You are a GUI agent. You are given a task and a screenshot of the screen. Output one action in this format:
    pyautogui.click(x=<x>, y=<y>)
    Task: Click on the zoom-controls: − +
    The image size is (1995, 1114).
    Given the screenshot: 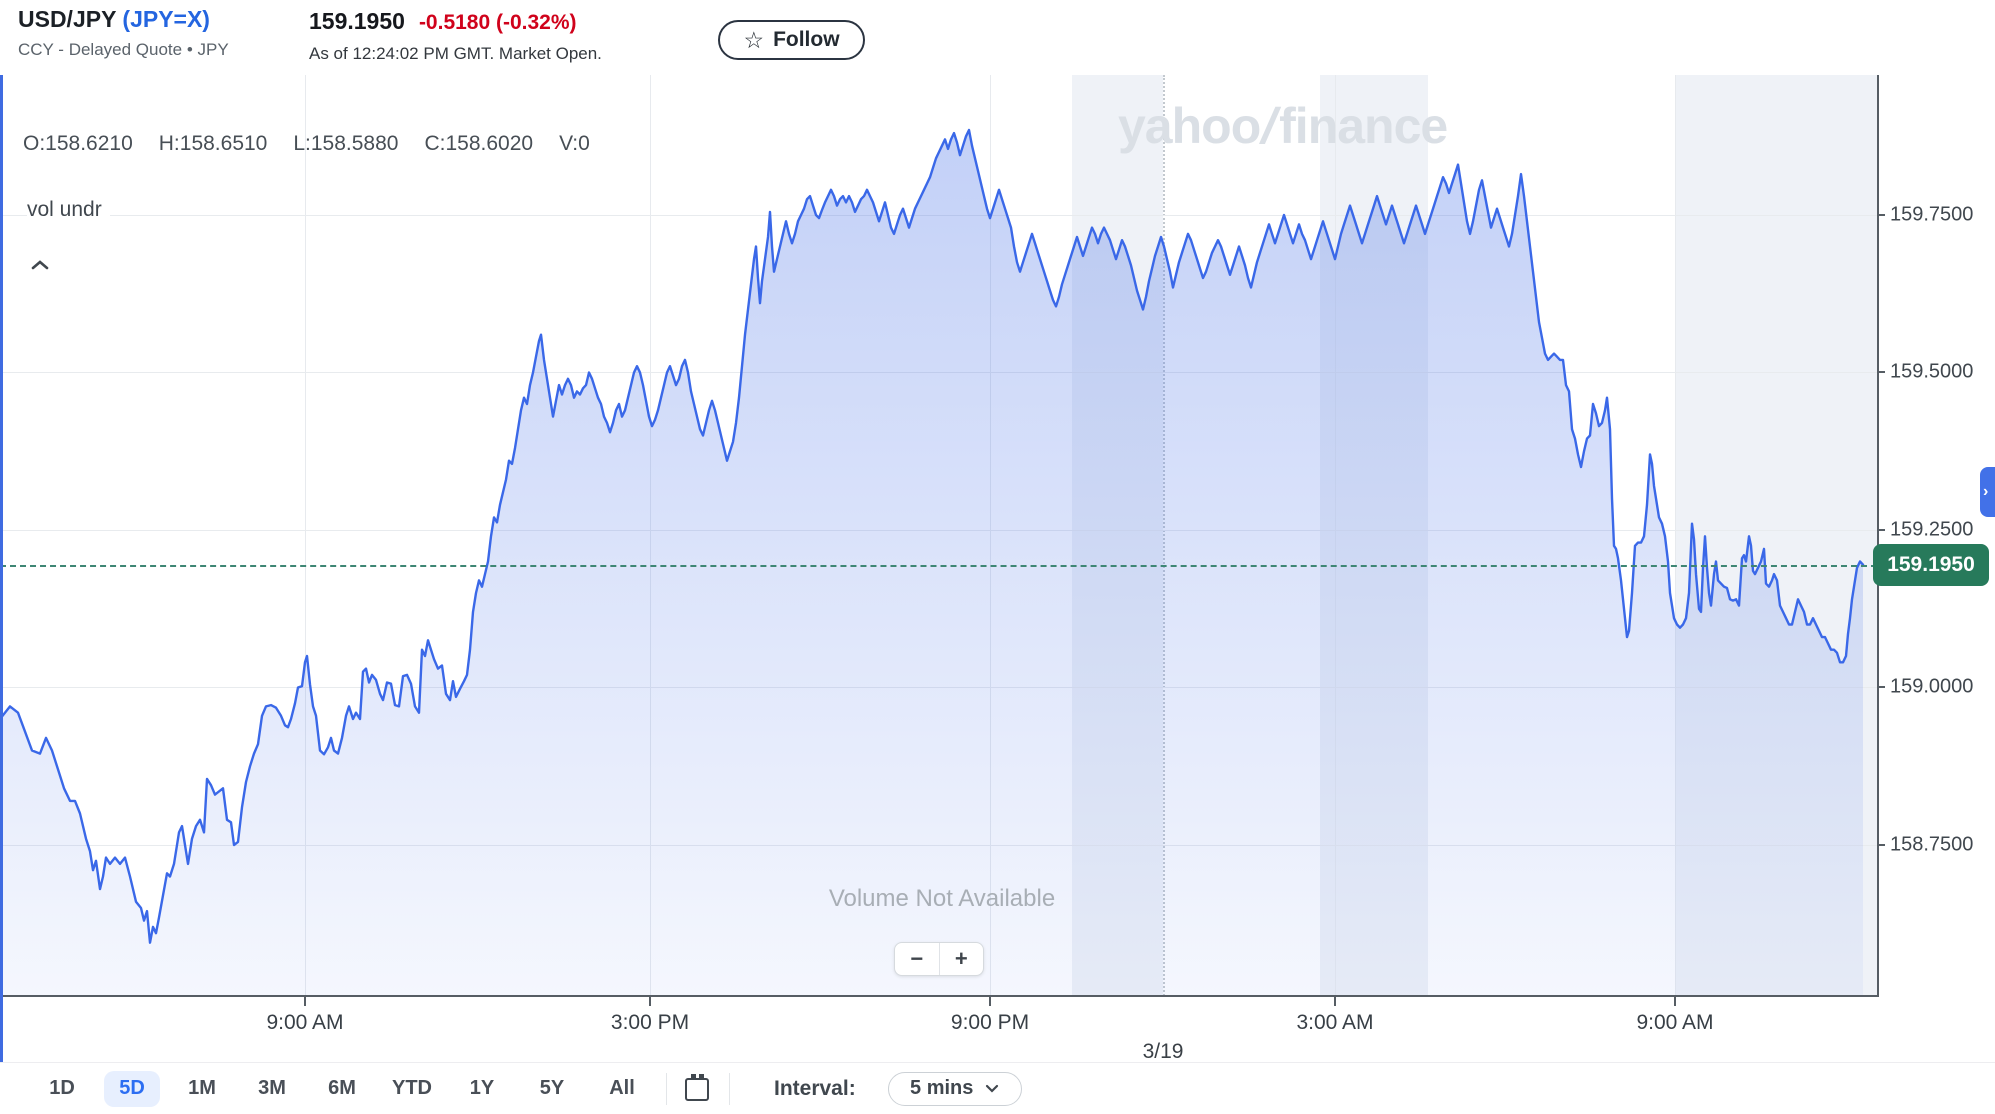 What is the action you would take?
    pyautogui.click(x=939, y=959)
    